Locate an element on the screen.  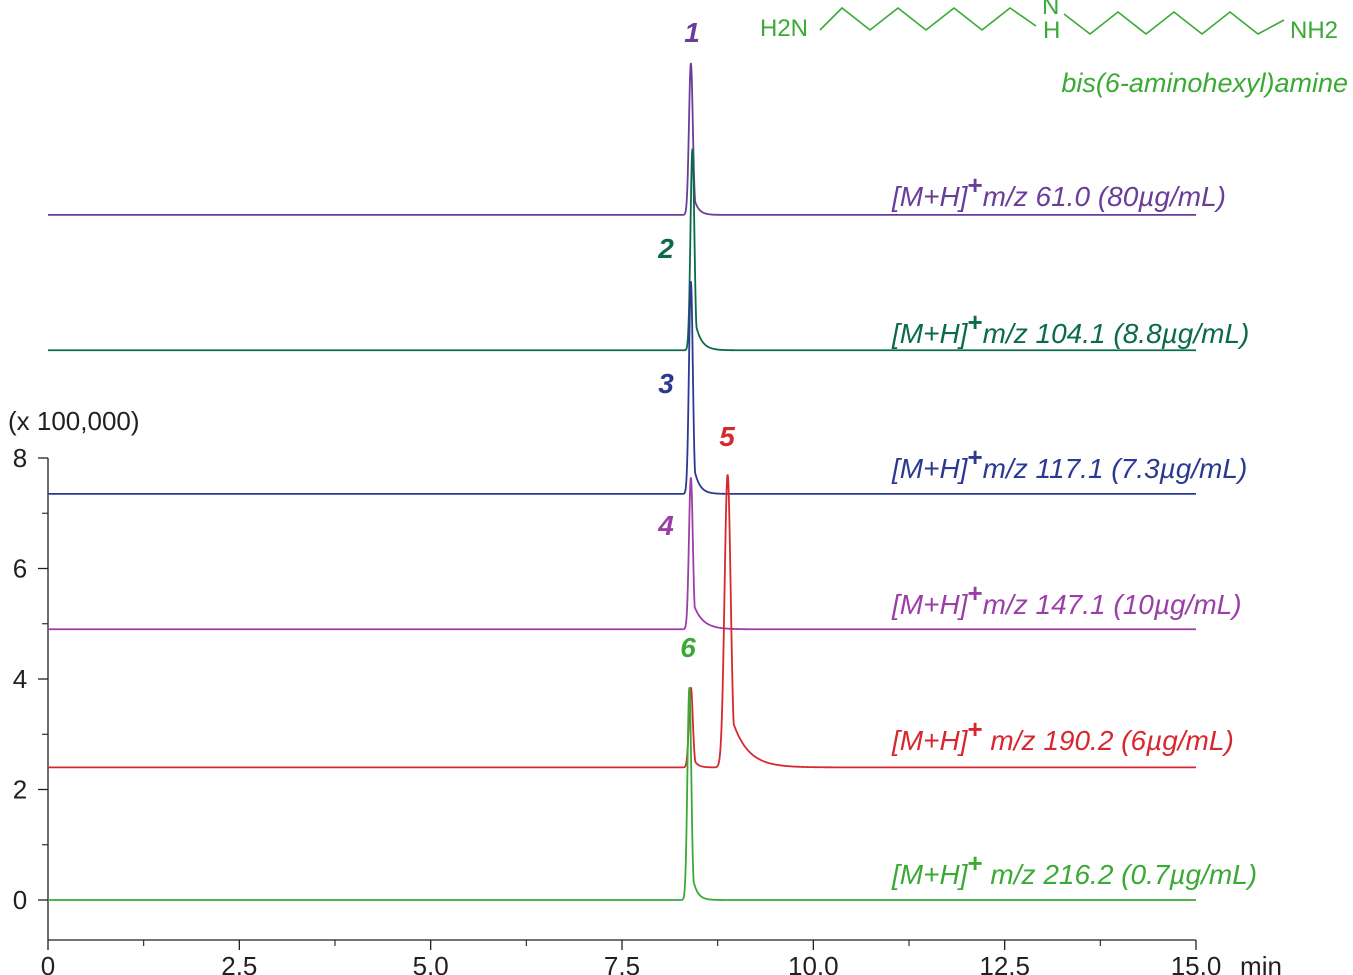
chemical-structure: H2N NH NH2 bis(6-aminohexyl)amine is located at coordinates (1054, 49).